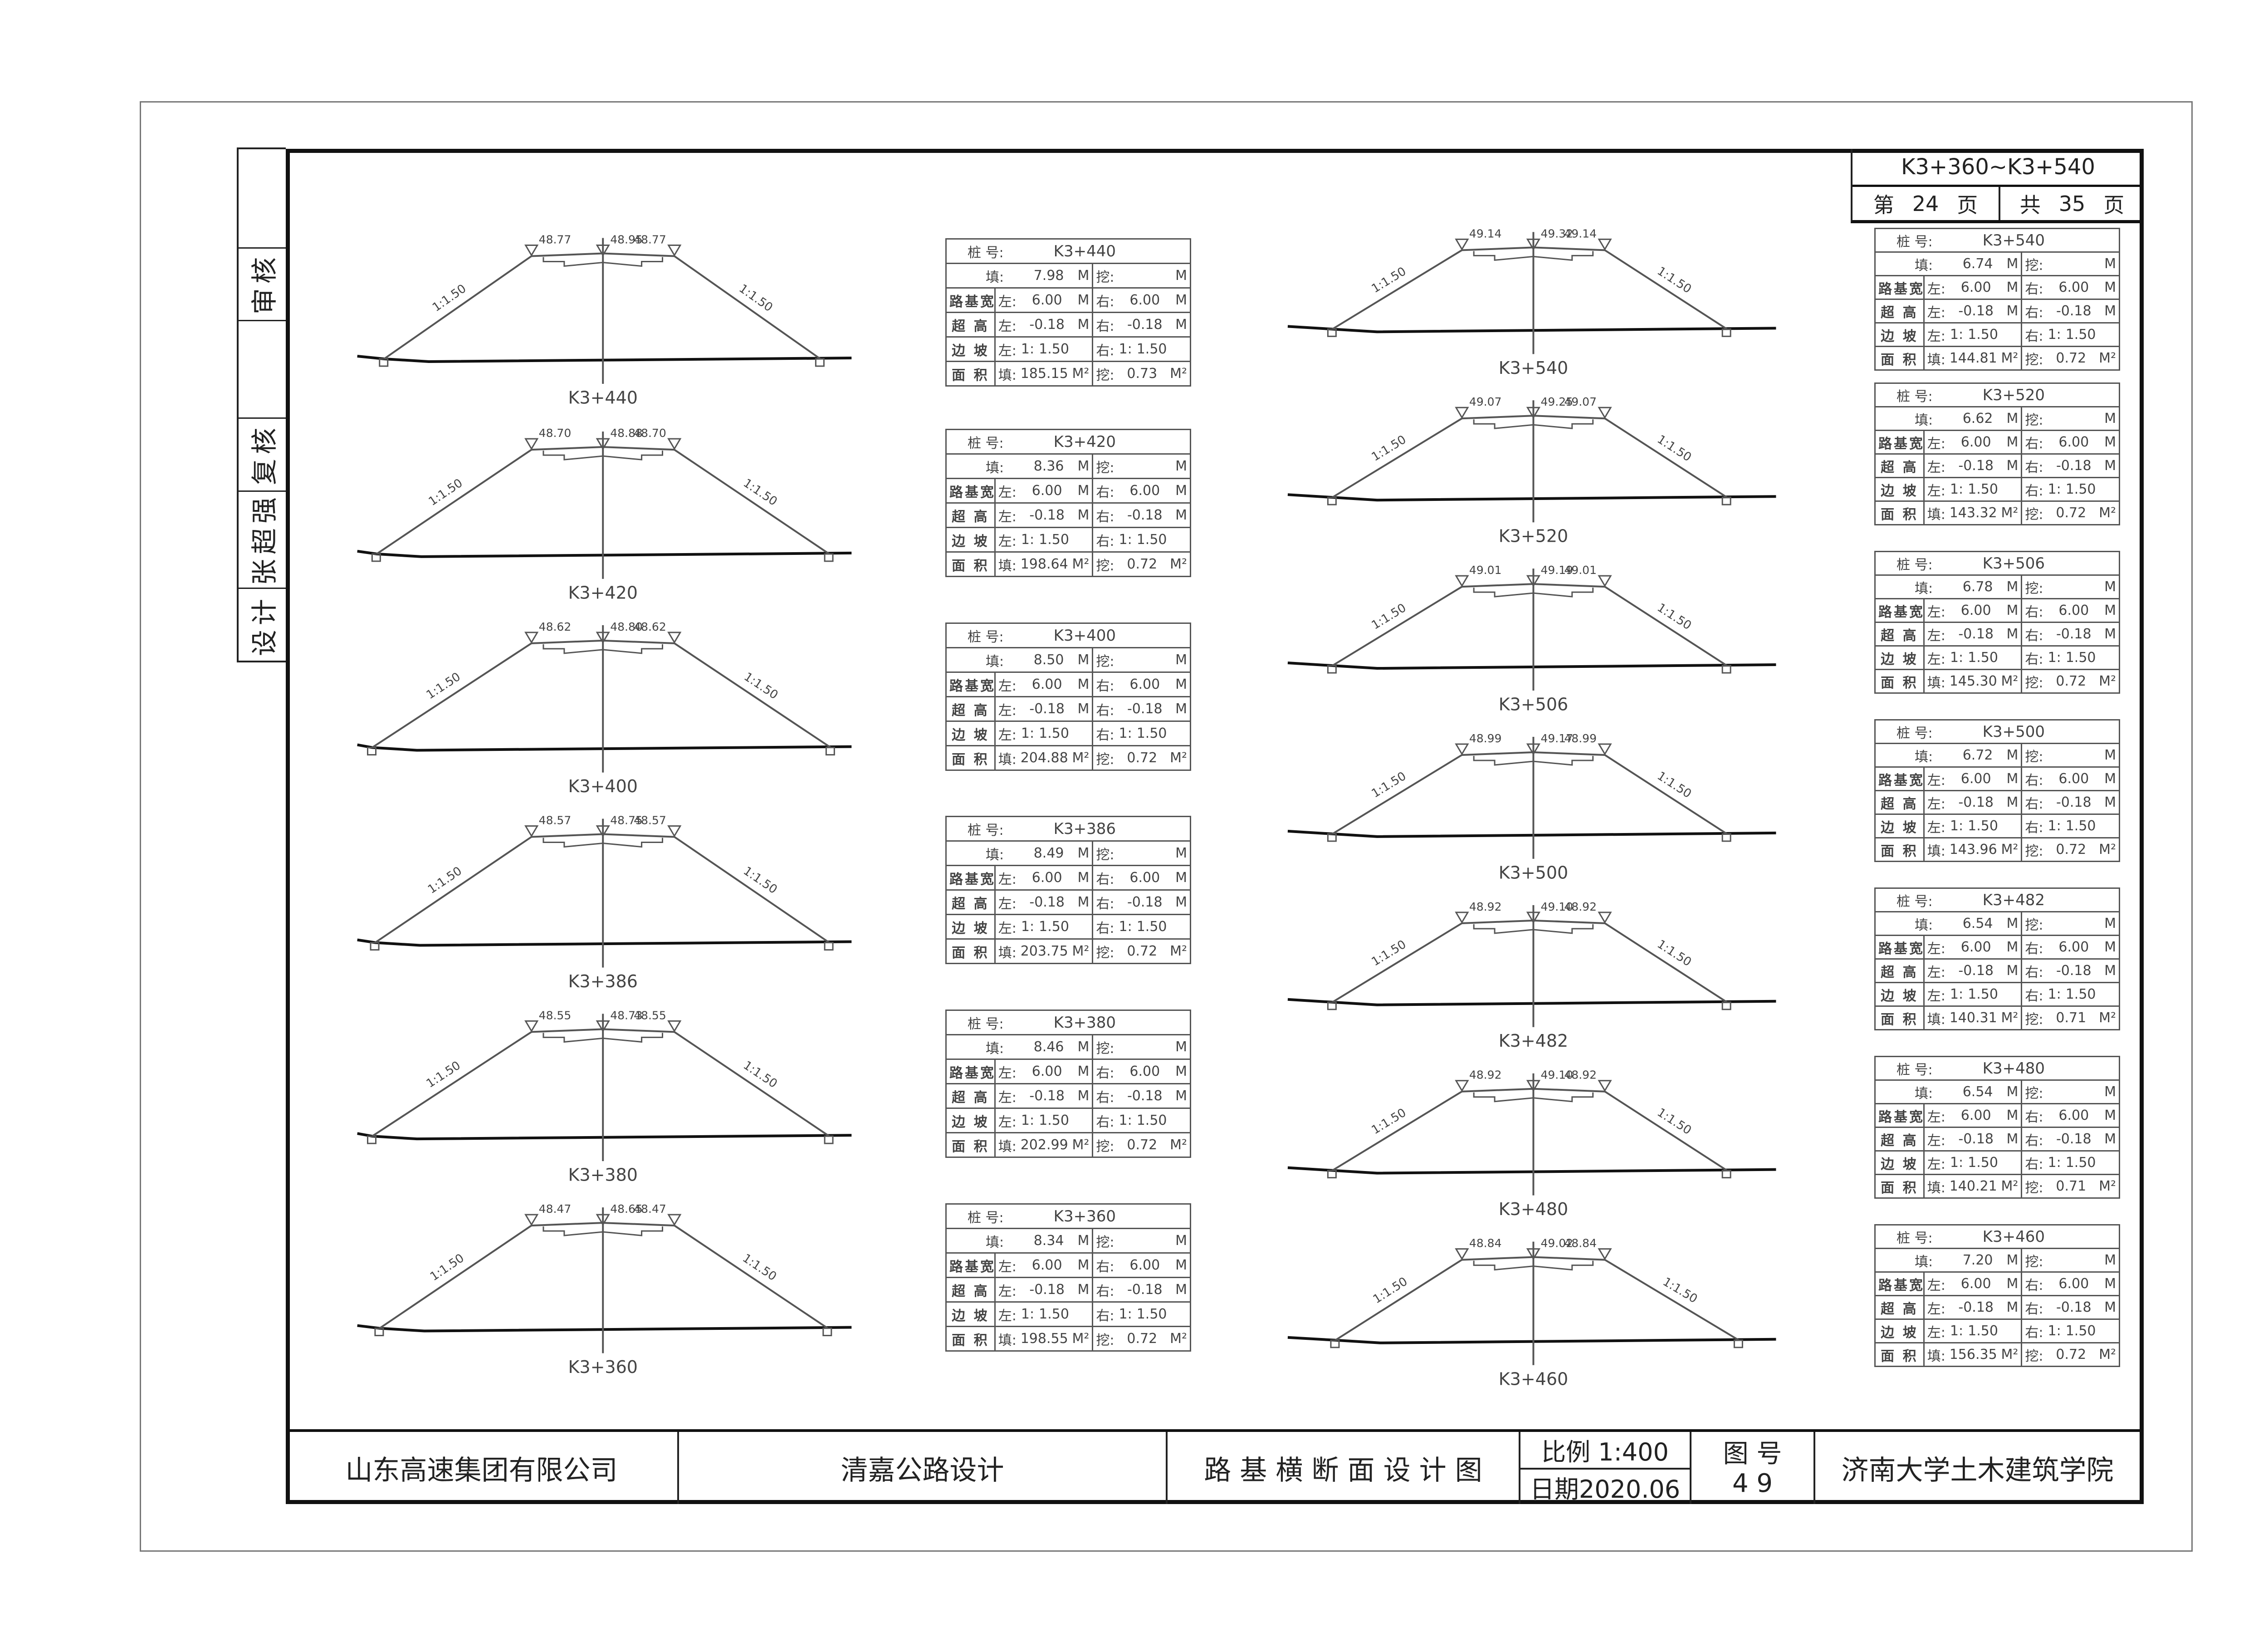 The width and height of the screenshot is (2268, 1642). I want to click on area-fill-value: 185.15, so click(1044, 374).